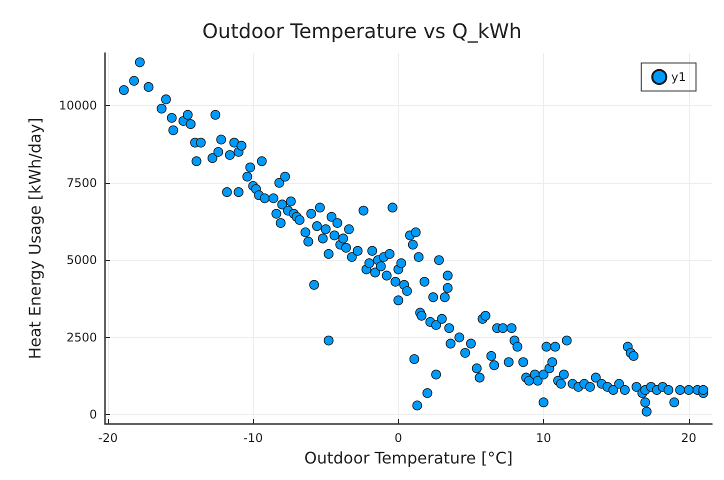  I want to click on legend-label: y1, so click(678, 77).